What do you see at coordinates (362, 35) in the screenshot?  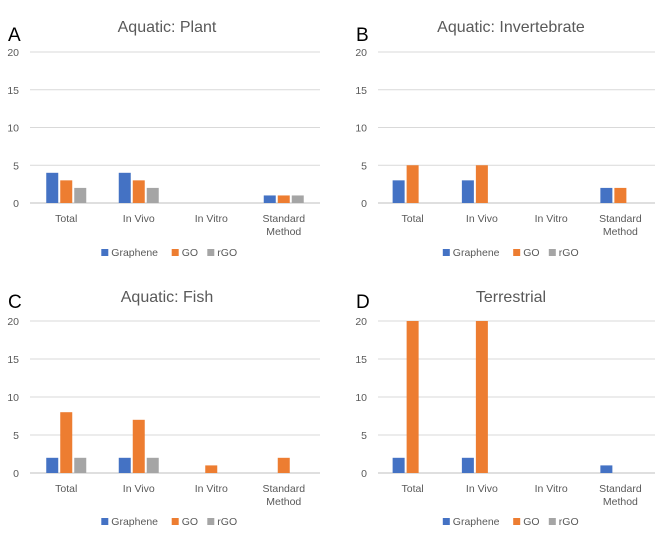 I see `panel-letter: B` at bounding box center [362, 35].